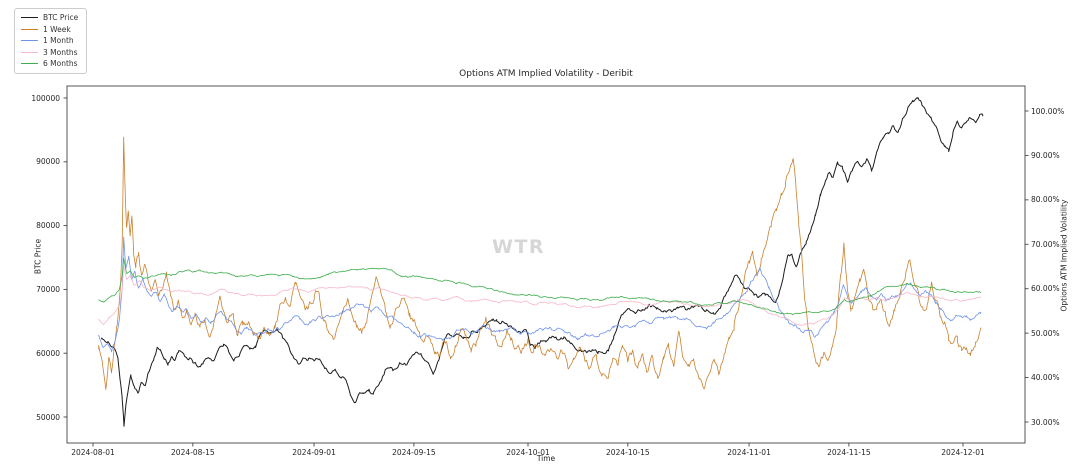 The width and height of the screenshot is (1081, 469). I want to click on chart-legend: BTC Price 1 Week 1 Month 3 Months 6 Months, so click(51, 41).